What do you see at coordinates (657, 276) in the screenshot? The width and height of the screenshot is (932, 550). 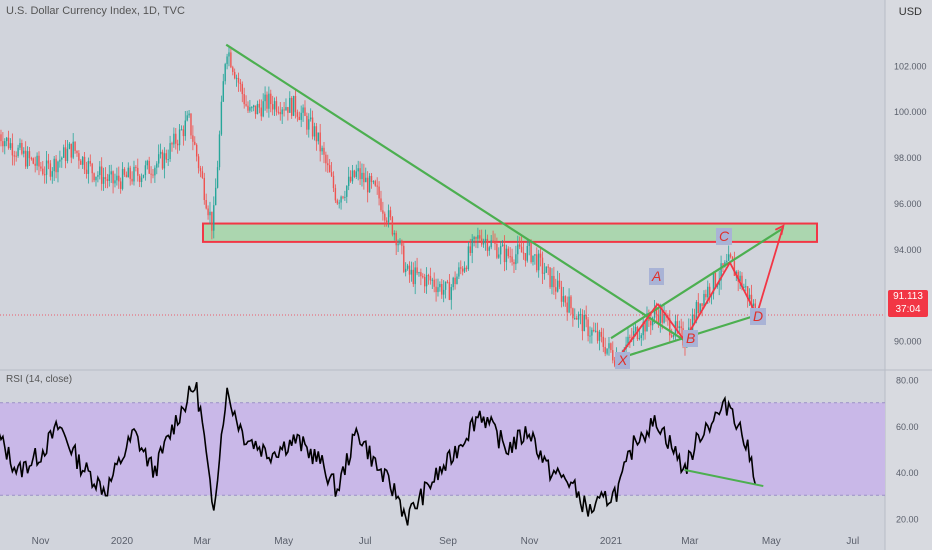 I see `pattern-label-a: A` at bounding box center [657, 276].